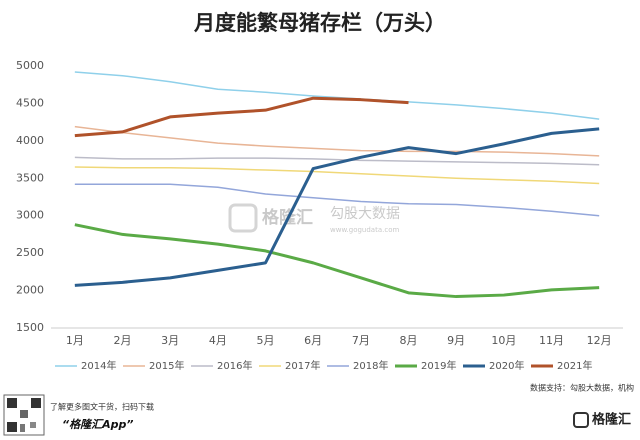 The width and height of the screenshot is (640, 440). Describe the element at coordinates (361, 340) in the screenshot. I see `x-tick-label: 7月` at that location.